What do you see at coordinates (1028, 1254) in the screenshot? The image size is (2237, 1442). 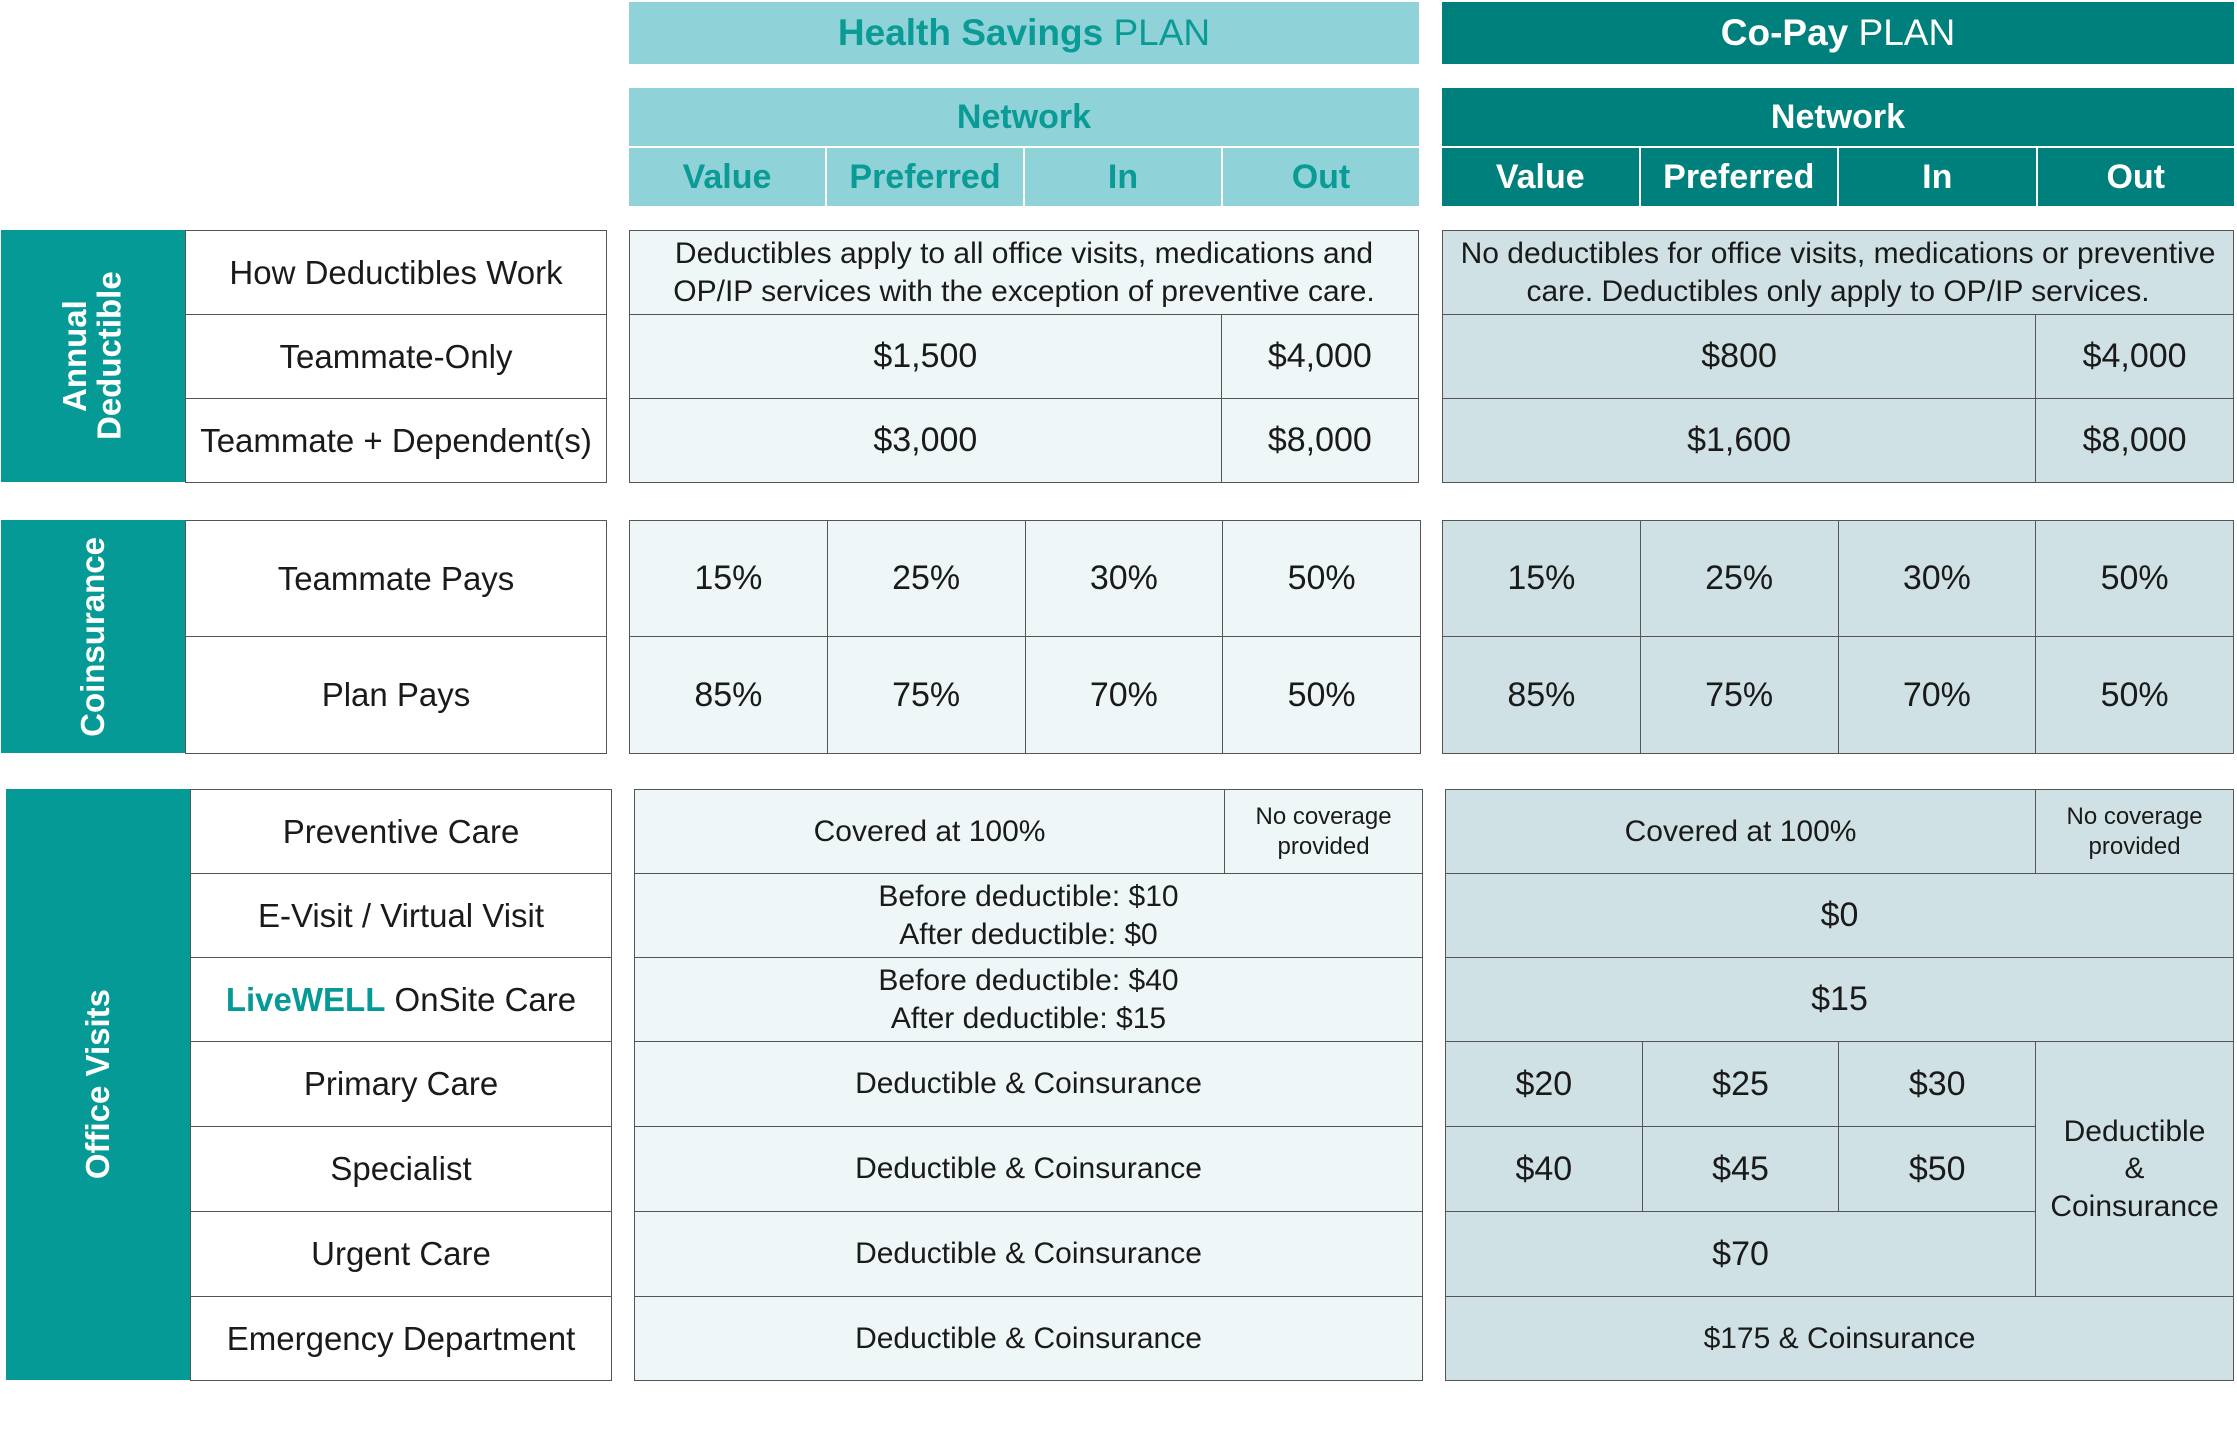 I see `hsa-urgent: Deductible & Coinsurance` at bounding box center [1028, 1254].